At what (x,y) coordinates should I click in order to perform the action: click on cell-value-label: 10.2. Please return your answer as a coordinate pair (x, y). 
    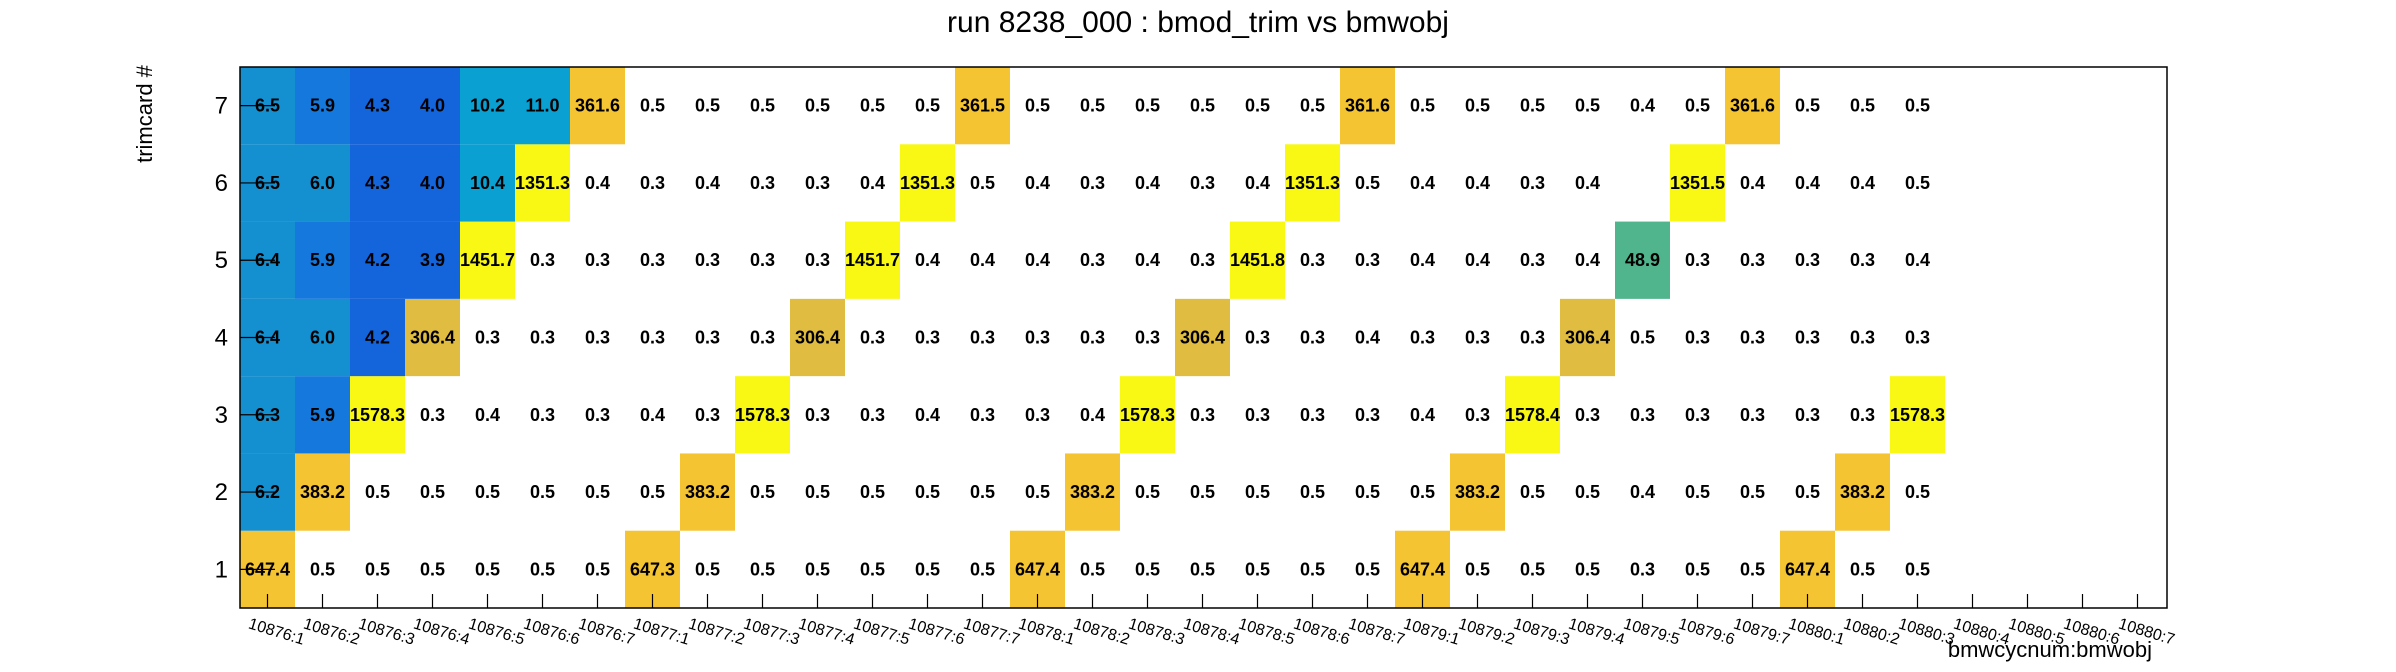
    Looking at the image, I should click on (487, 106).